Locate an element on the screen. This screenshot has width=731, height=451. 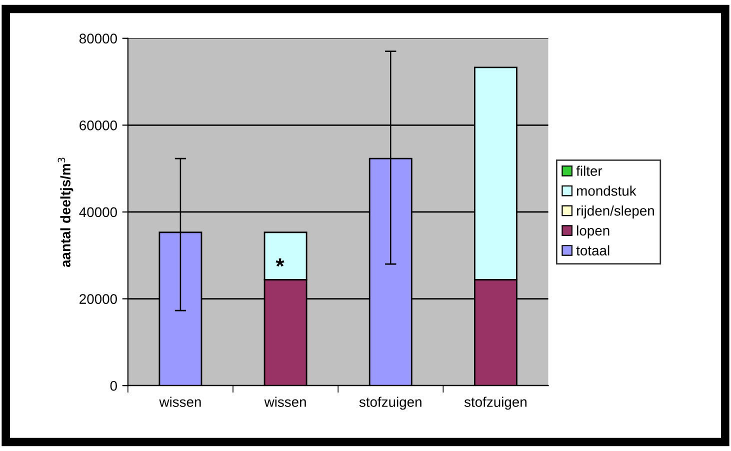
y-tick-label: 80000 is located at coordinates (98, 39).